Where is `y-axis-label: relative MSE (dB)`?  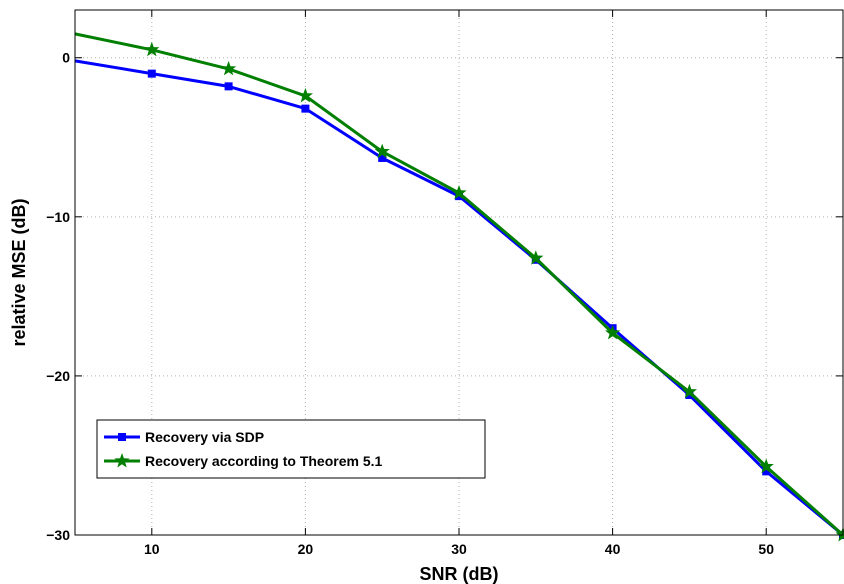 y-axis-label: relative MSE (dB) is located at coordinates (19, 272).